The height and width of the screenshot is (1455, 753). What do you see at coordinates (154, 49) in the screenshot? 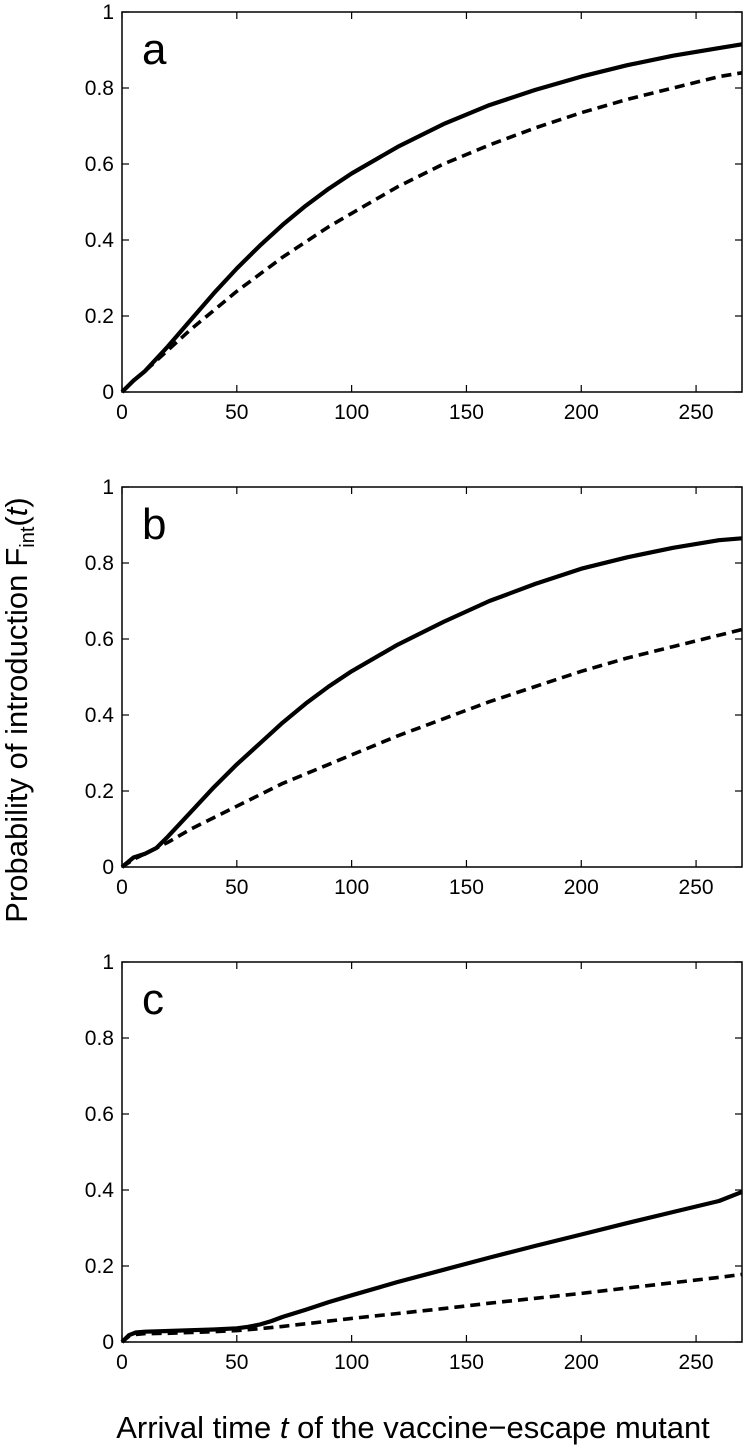
I see `panel-label: a` at bounding box center [154, 49].